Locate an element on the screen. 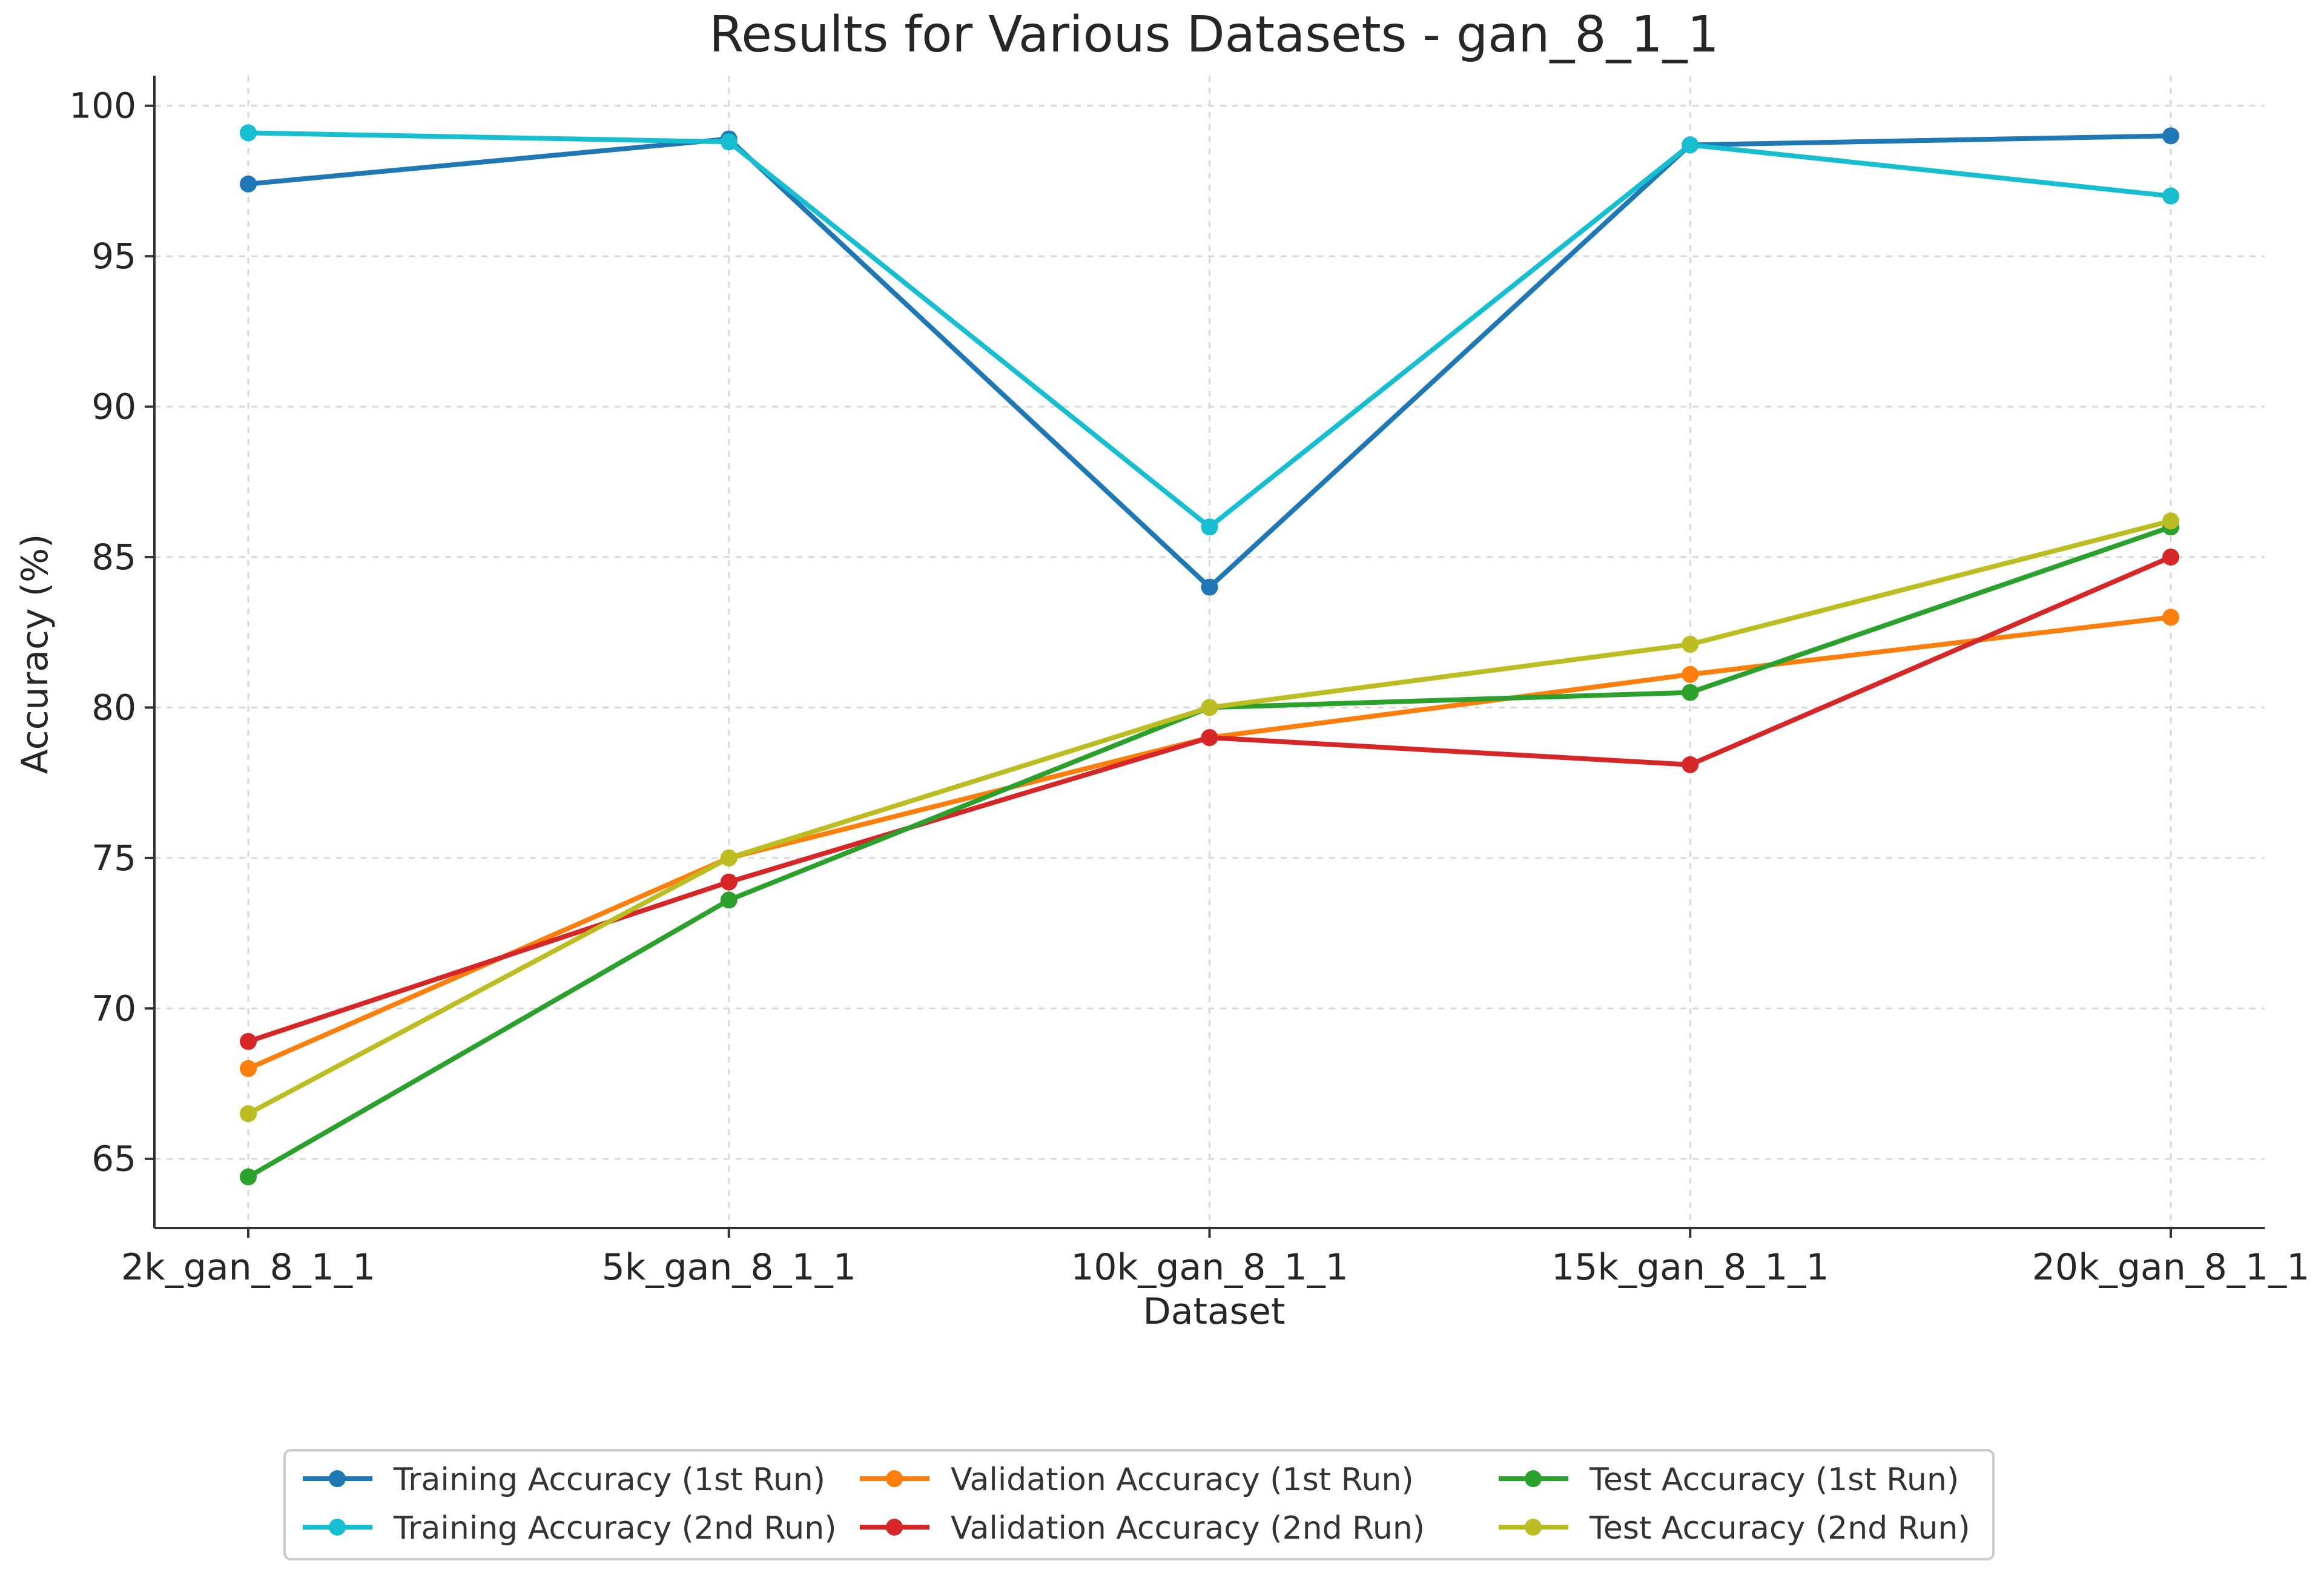 The height and width of the screenshot is (1575, 2324). legend-entry: Validation Accuracy (2nd Run) is located at coordinates (1142, 1528).